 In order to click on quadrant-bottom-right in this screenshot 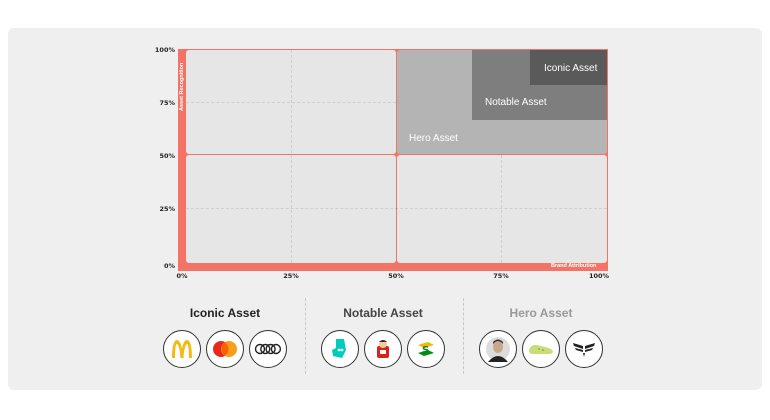, I will do `click(502, 209)`.